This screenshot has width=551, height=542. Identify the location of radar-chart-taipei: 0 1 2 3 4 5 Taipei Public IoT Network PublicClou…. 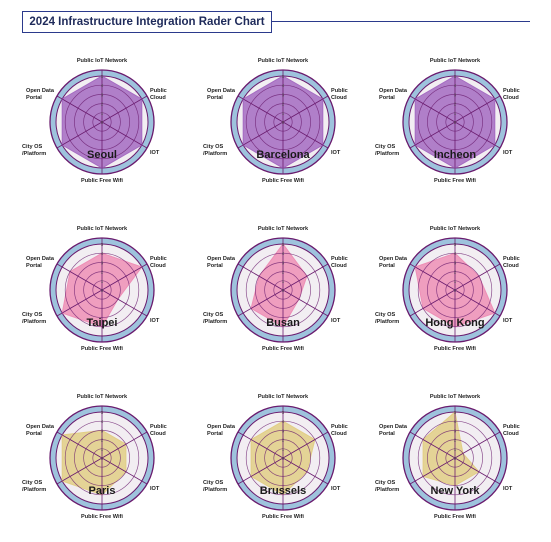
(94, 289).